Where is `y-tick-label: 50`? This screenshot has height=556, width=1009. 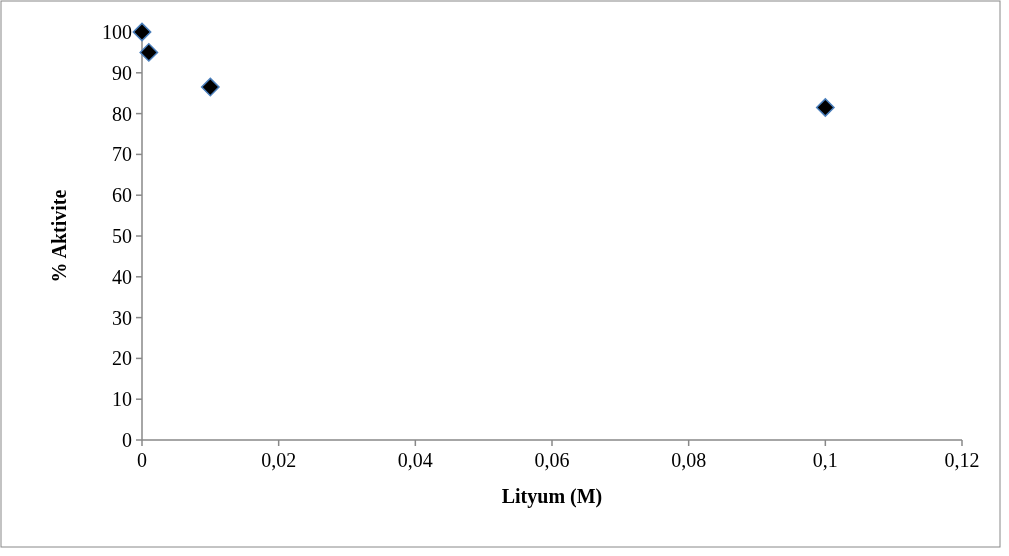 y-tick-label: 50 is located at coordinates (122, 236).